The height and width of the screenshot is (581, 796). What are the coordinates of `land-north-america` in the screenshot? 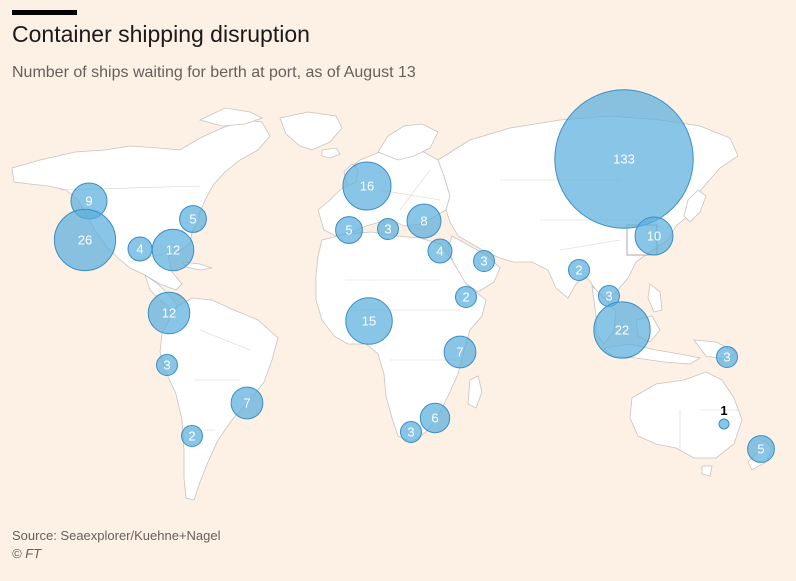 It's located at (141, 205).